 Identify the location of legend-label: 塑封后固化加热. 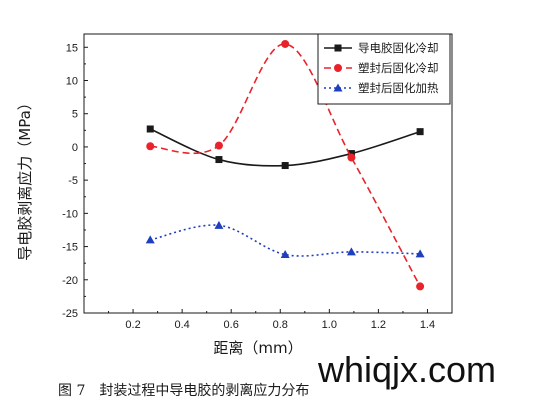
(398, 88).